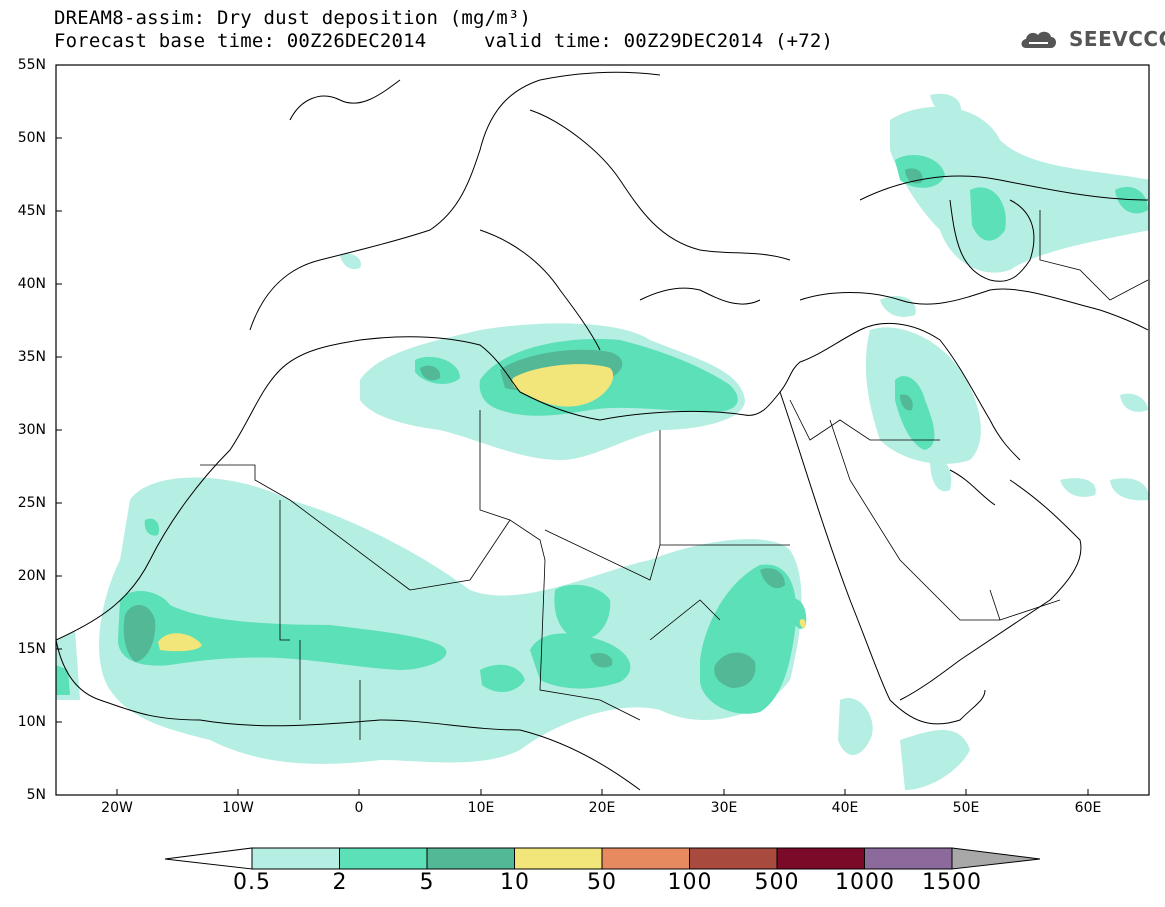 This screenshot has width=1165, height=907. Describe the element at coordinates (1088, 808) in the screenshot. I see `x-tick-label: 60E` at that location.